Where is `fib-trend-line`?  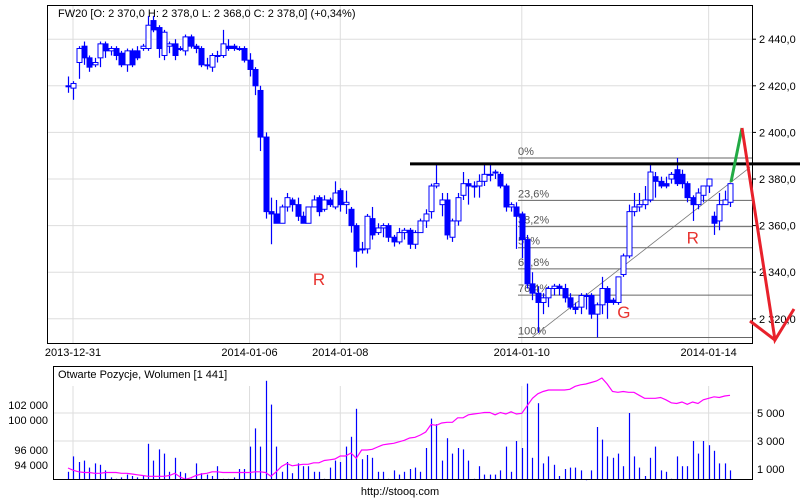 fib-trend-line is located at coordinates (641, 252).